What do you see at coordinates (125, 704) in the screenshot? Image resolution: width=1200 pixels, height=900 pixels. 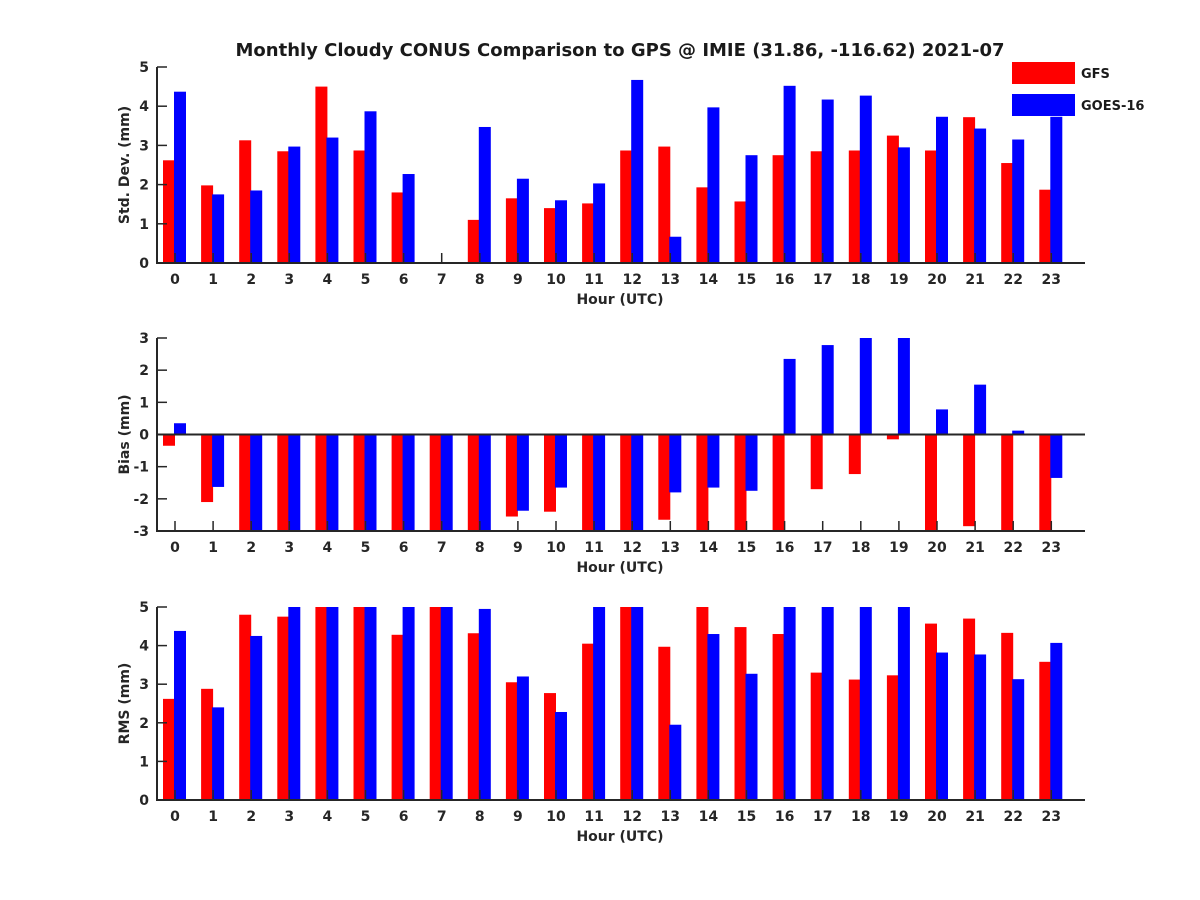 I see `y-axis-label-rms: RMS (mm)` at bounding box center [125, 704].